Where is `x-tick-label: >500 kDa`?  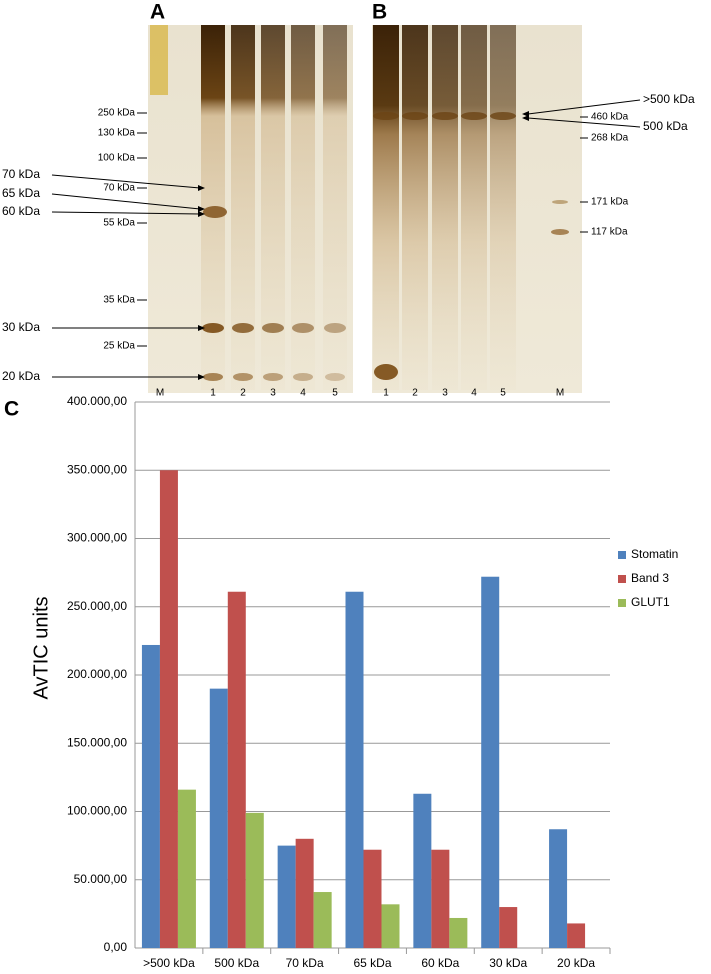
x-tick-label: >500 kDa is located at coordinates (169, 963).